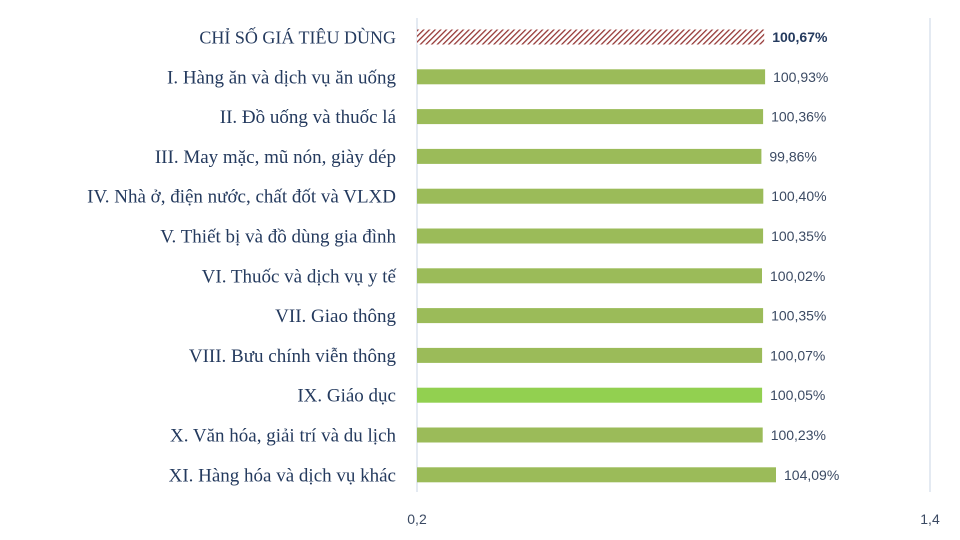  Describe the element at coordinates (798, 196) in the screenshot. I see `value-label-4: 100,40%` at that location.